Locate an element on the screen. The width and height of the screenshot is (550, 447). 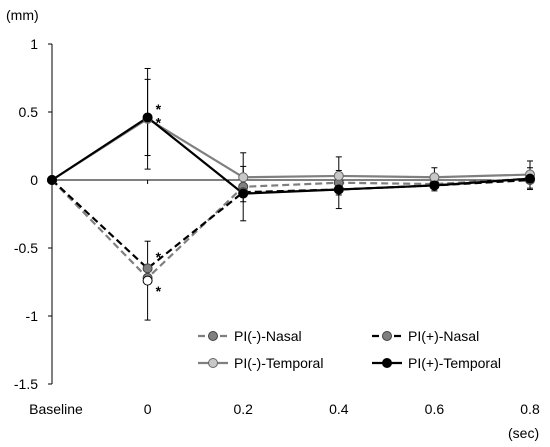
y-tick-label: 0 is located at coordinates (34, 180).